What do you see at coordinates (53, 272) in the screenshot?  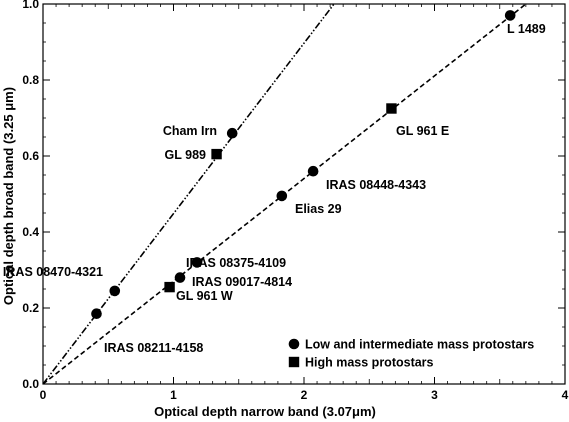 I see `point-label: IRAS 08470-4321` at bounding box center [53, 272].